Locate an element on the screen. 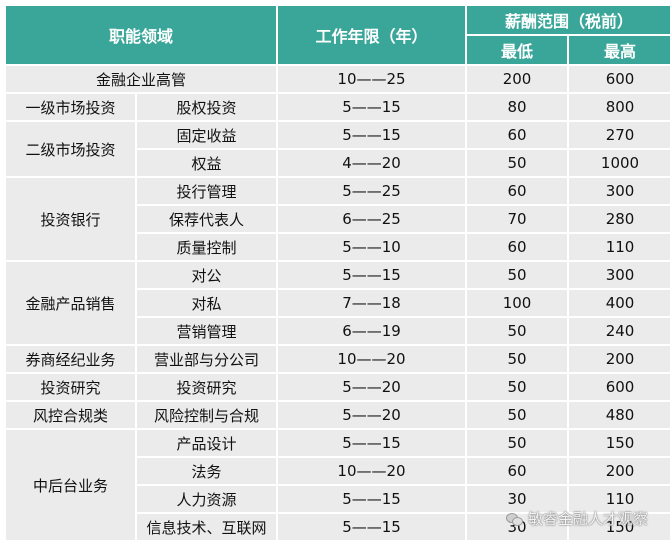 The height and width of the screenshot is (549, 670). cell-min: 200 is located at coordinates (517, 79).